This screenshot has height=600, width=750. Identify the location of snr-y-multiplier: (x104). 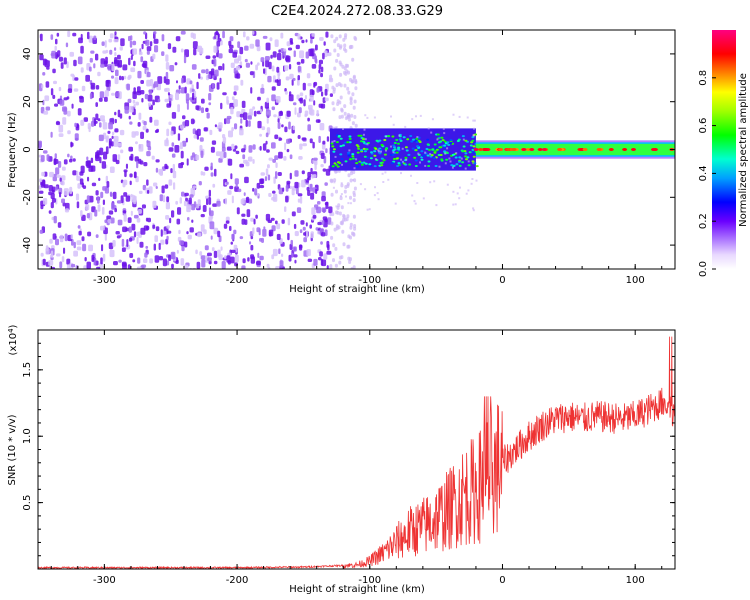
(13, 339).